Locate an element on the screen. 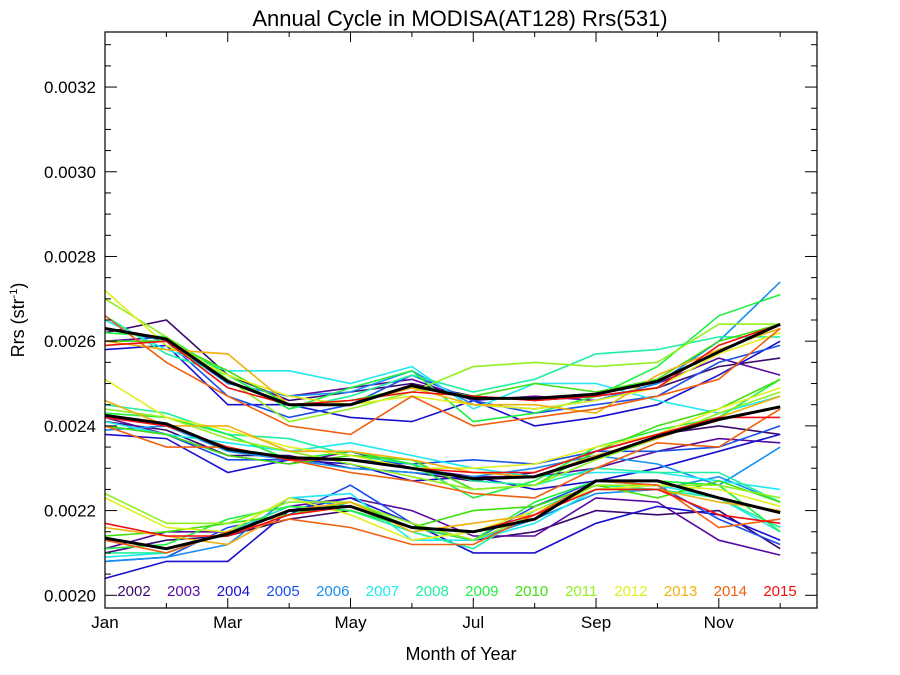 The height and width of the screenshot is (675, 900). legend-entry-2014: 2014 is located at coordinates (730, 591).